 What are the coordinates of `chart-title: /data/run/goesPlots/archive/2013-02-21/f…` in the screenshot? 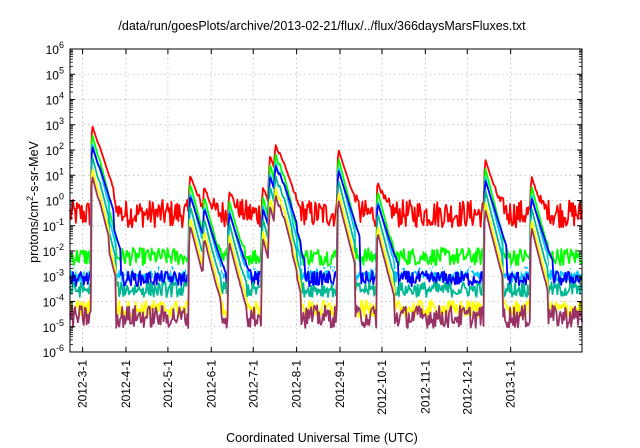 It's located at (322, 26).